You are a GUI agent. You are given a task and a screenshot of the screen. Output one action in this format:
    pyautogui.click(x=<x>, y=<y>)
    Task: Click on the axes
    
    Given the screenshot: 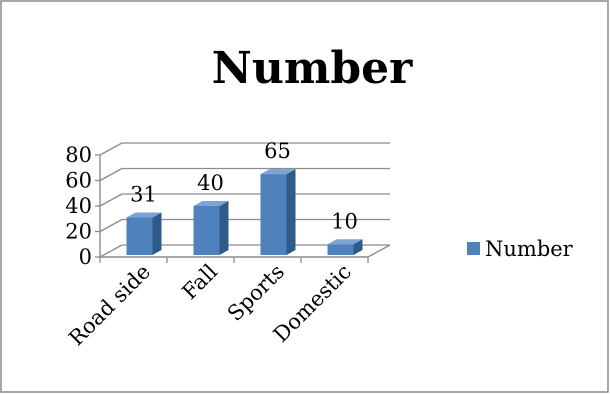 What is the action you would take?
    pyautogui.click(x=243, y=208)
    